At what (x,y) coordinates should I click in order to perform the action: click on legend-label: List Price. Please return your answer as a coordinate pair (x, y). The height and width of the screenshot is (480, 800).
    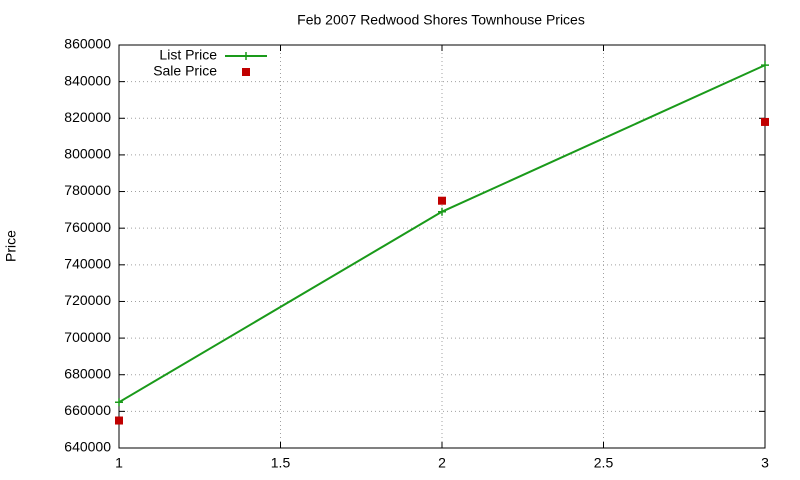
    Looking at the image, I should click on (188, 55).